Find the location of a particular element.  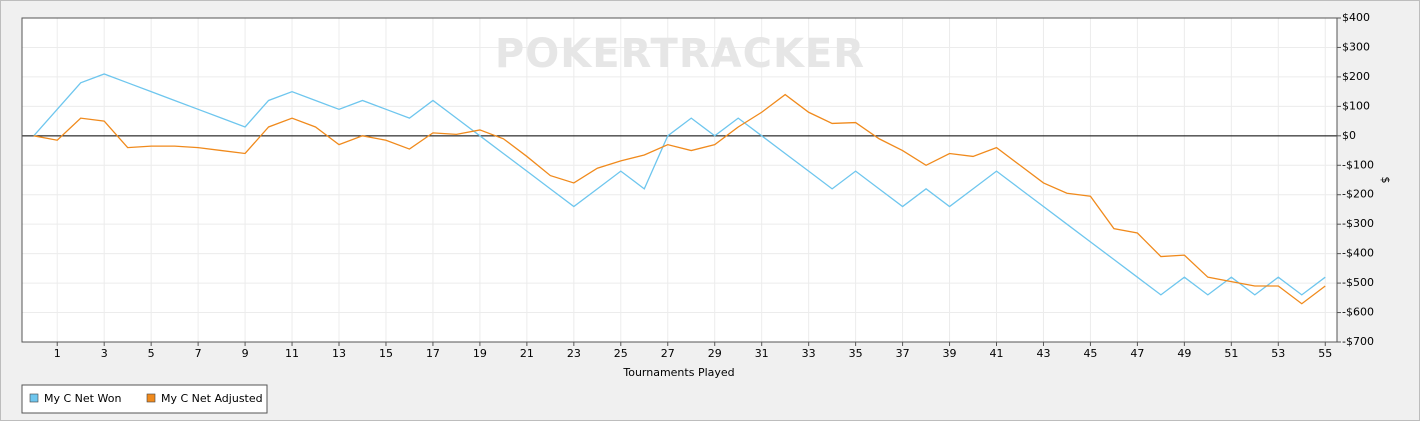

x-tick-label: 53 is located at coordinates (1278, 353).